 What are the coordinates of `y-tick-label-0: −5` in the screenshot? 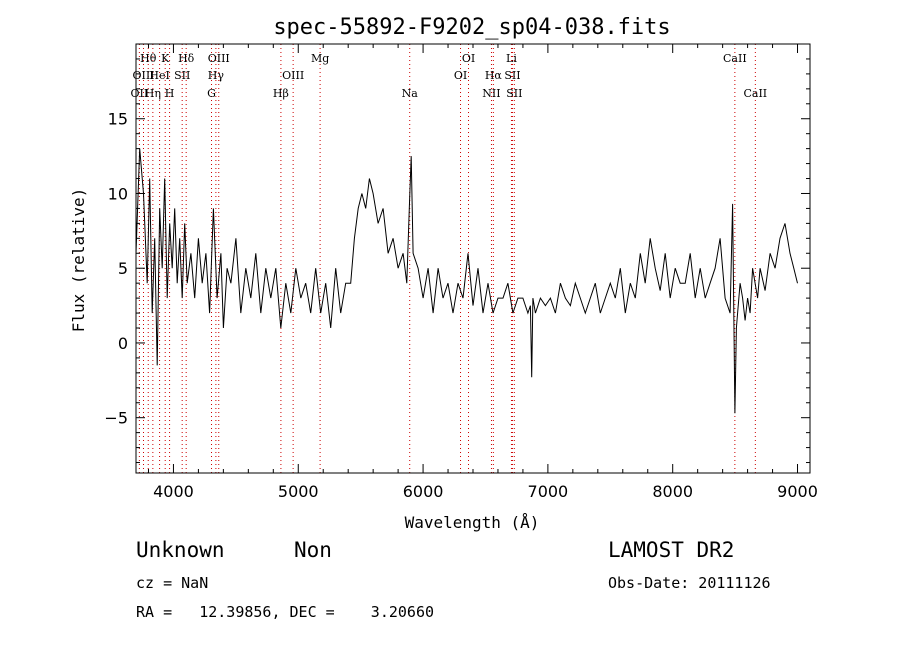 It's located at (116, 418).